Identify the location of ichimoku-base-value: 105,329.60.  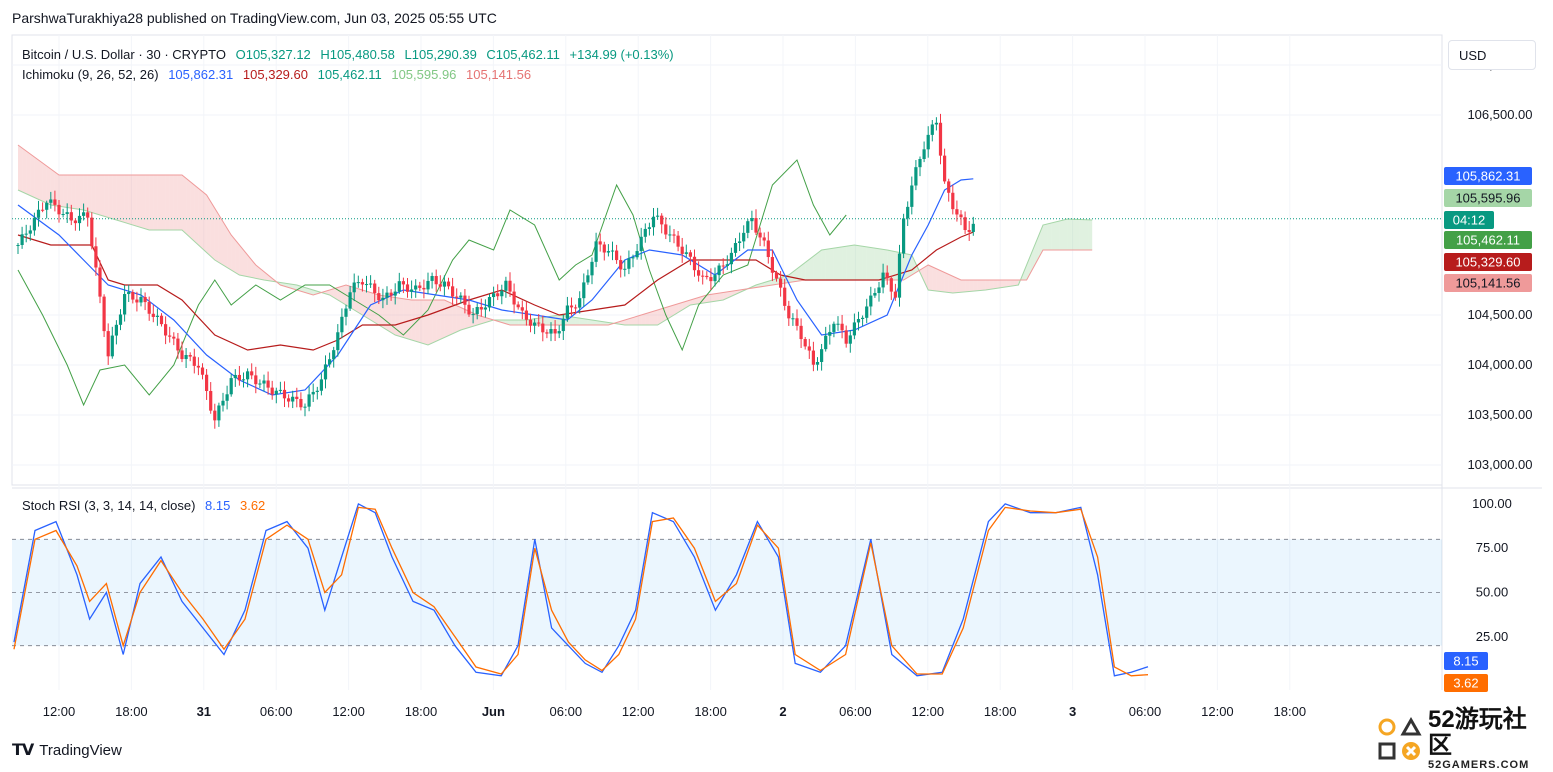
(275, 74).